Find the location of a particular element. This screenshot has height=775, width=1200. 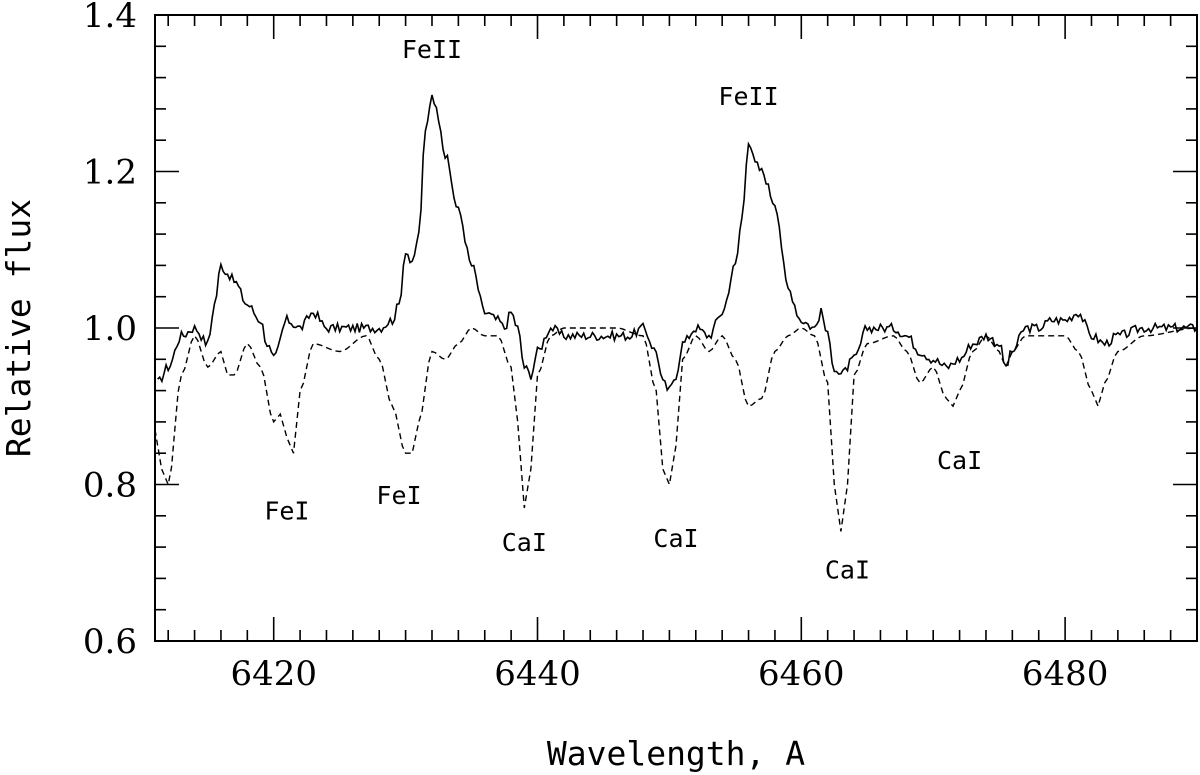

y-tick-label: 1.0 is located at coordinates (110, 329).